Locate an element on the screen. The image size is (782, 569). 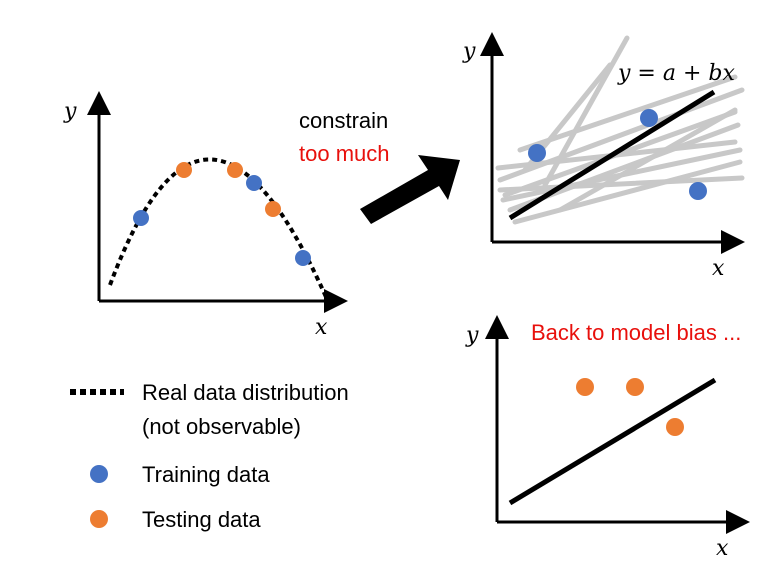
top-right-x-label: x is located at coordinates (718, 268).